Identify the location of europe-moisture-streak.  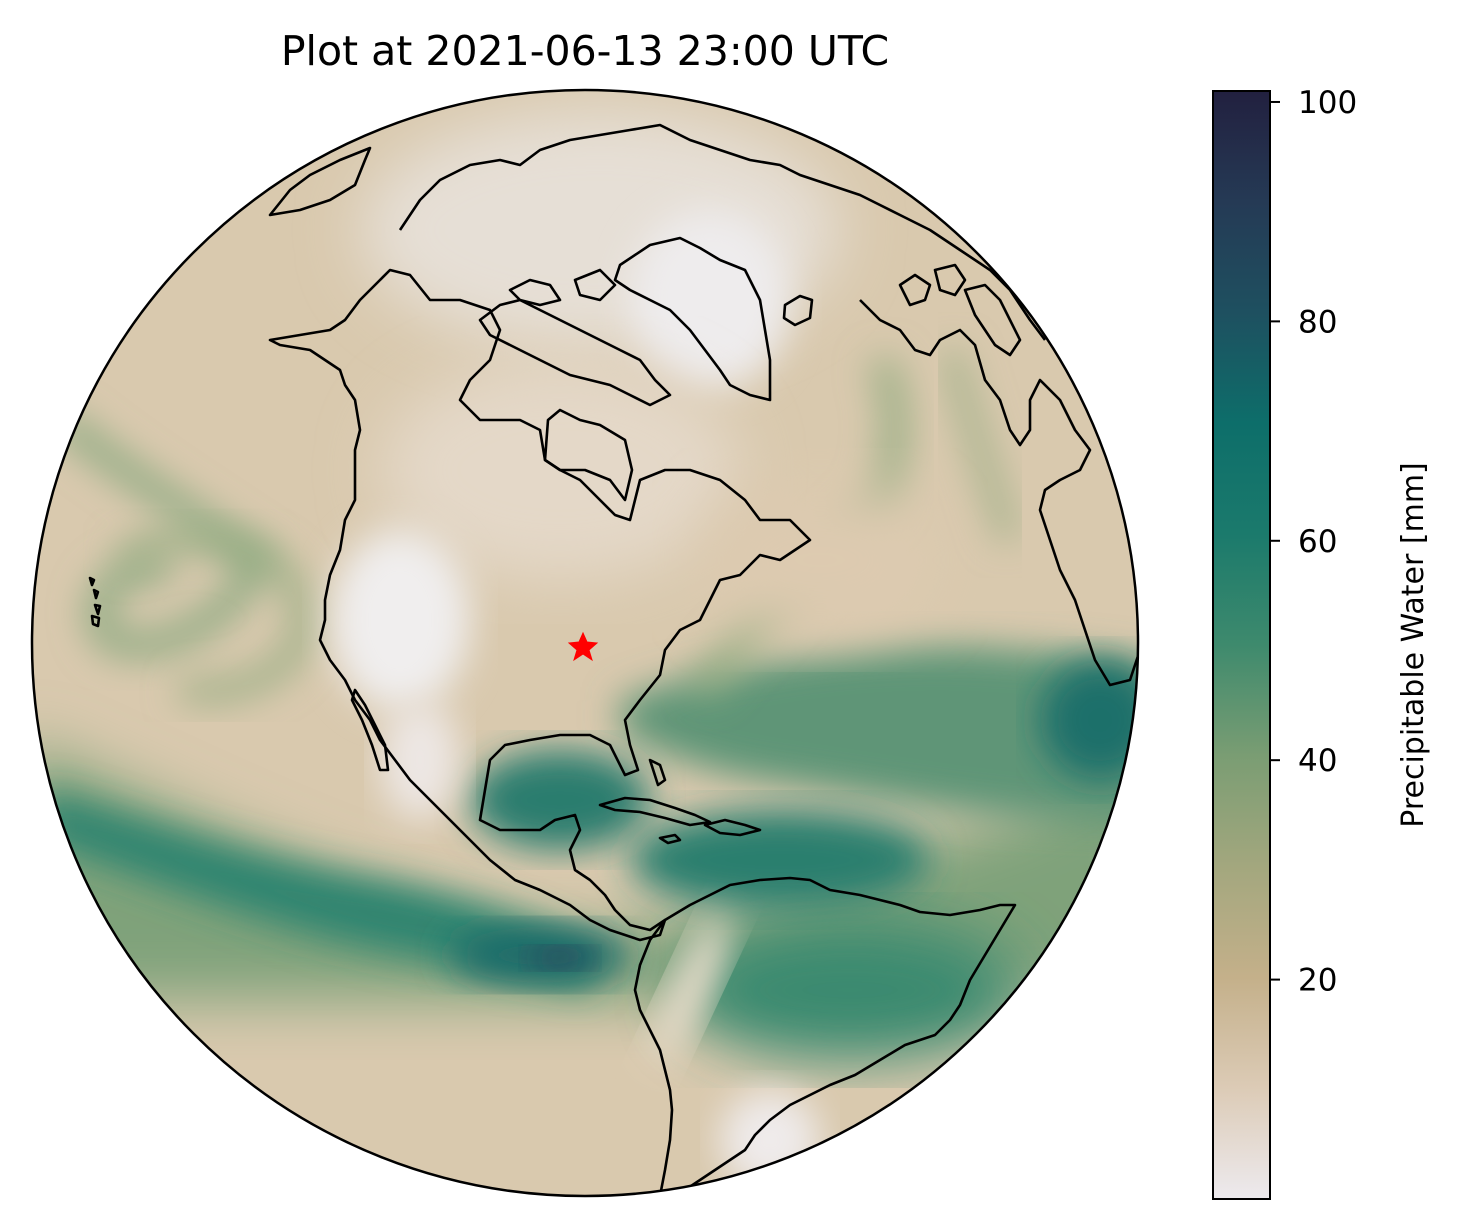
(980, 445).